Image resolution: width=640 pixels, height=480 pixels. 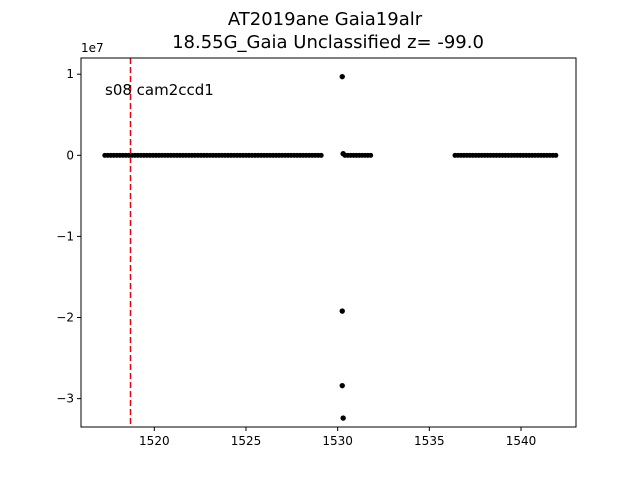 I want to click on y-tick-label: 1, so click(x=70, y=74).